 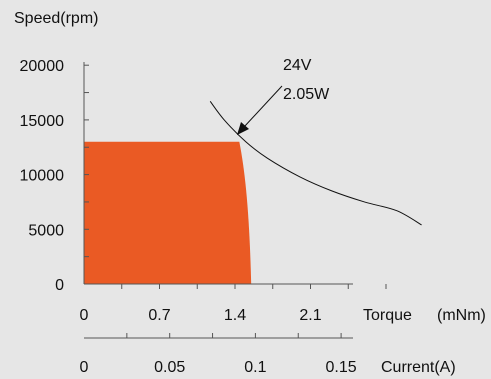 I want to click on y-tick-labels: 20000 15000 10000 5000 0, so click(x=42, y=176).